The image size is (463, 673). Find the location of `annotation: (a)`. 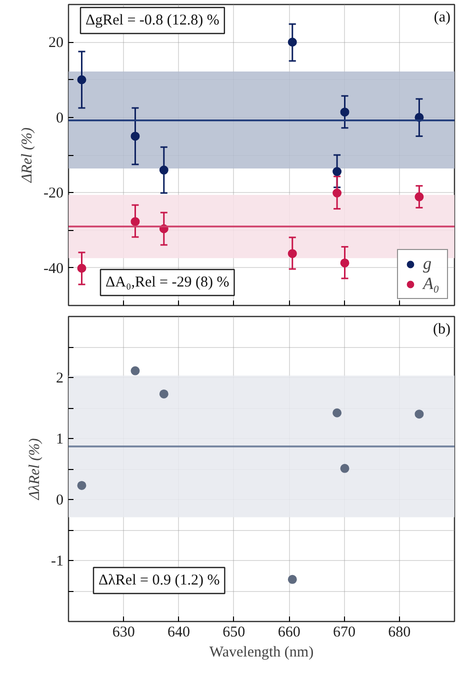

annotation: (a) is located at coordinates (442, 18).